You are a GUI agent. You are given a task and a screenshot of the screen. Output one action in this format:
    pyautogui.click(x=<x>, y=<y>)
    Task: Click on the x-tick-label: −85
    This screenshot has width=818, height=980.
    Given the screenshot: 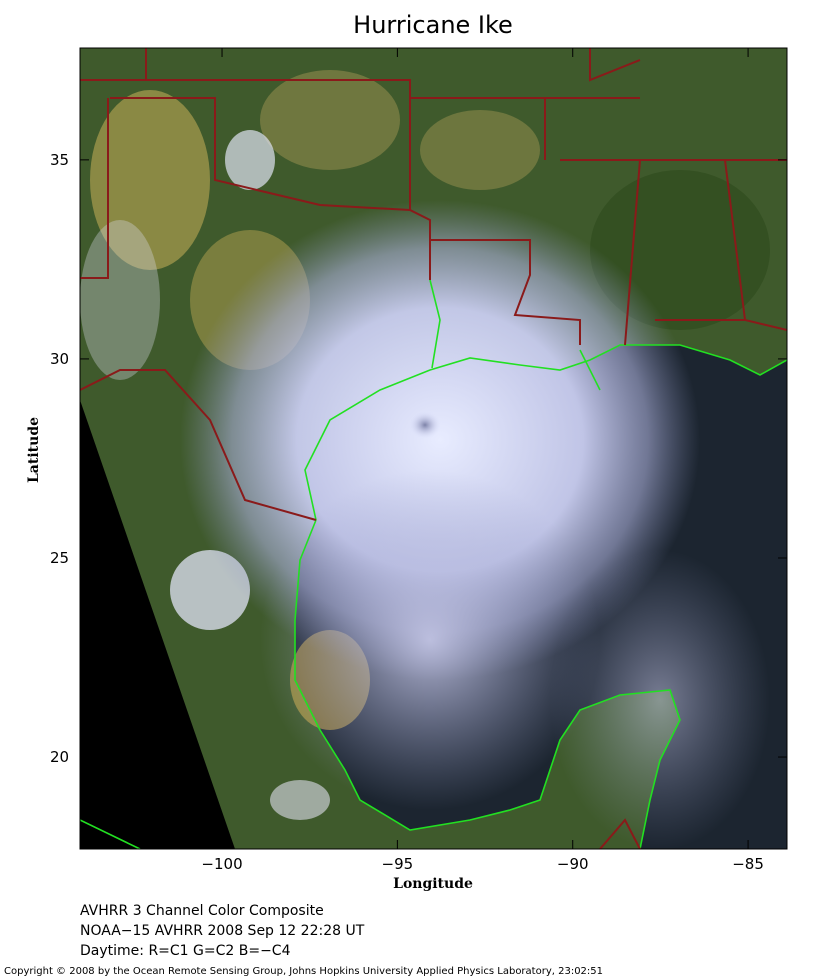 What is the action you would take?
    pyautogui.click(x=748, y=864)
    